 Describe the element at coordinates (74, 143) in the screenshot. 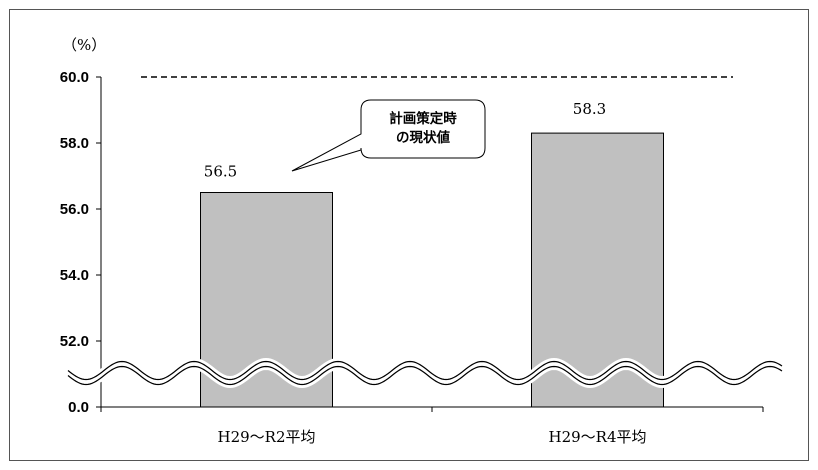

I see `y-tick-label: 58.0` at that location.